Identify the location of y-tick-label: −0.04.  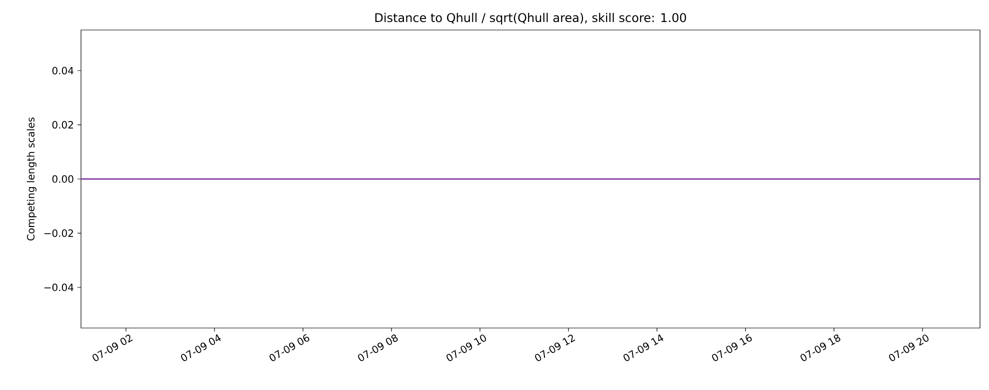
(59, 288).